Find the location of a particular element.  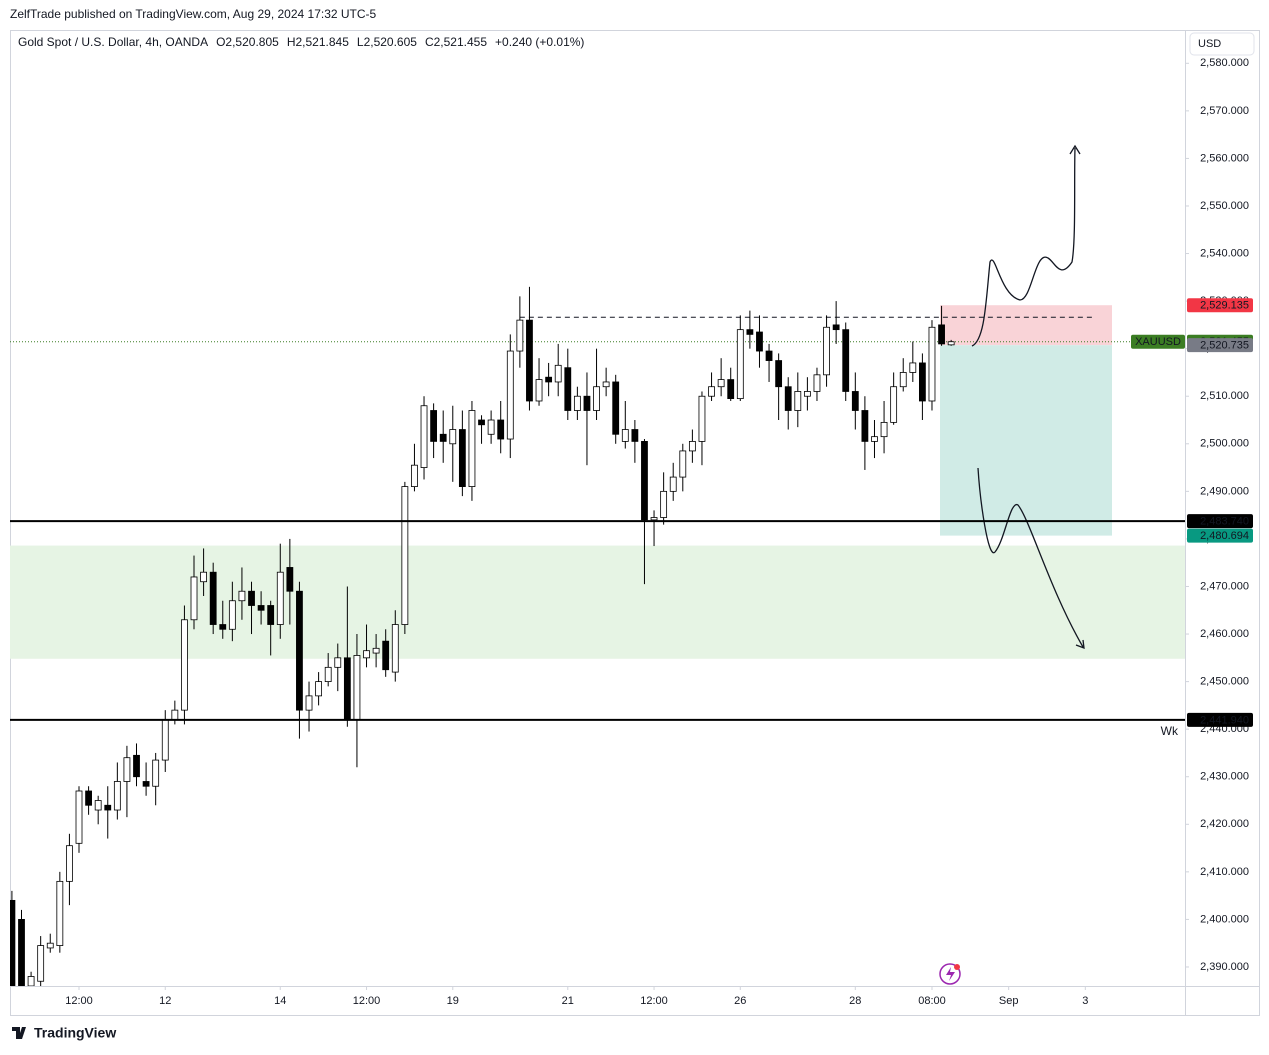

down-arrow is located at coordinates (1030, 557).